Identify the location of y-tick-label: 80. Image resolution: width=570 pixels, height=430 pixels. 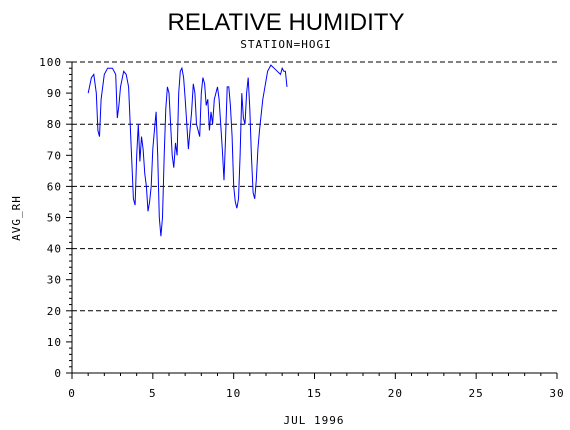
(54, 124).